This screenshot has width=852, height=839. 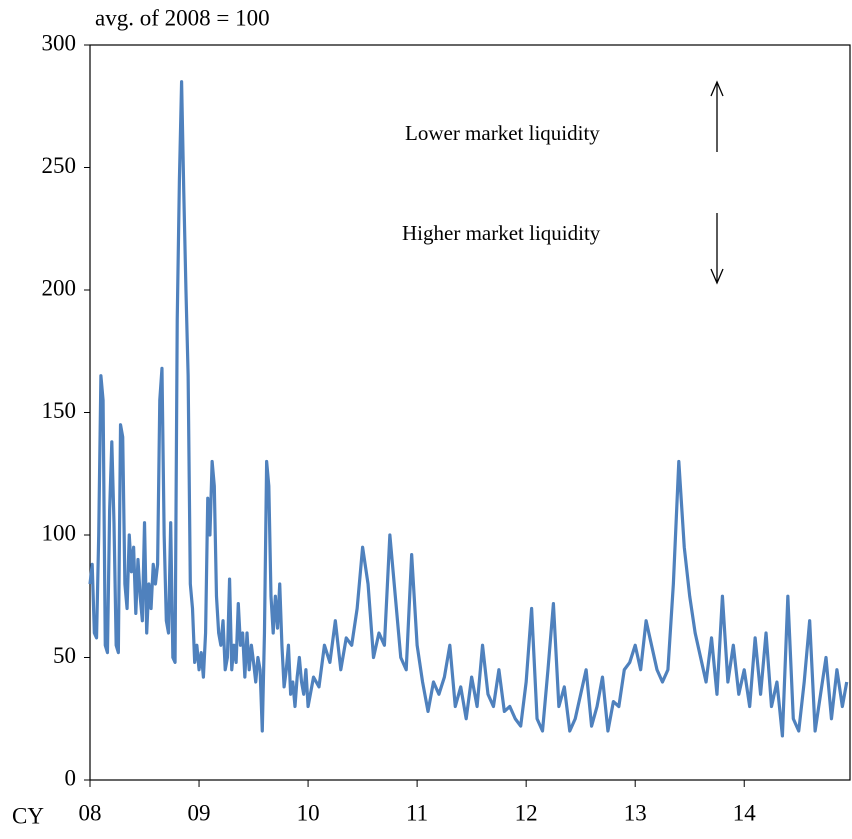 I want to click on x-tick-label: 11, so click(x=417, y=812).